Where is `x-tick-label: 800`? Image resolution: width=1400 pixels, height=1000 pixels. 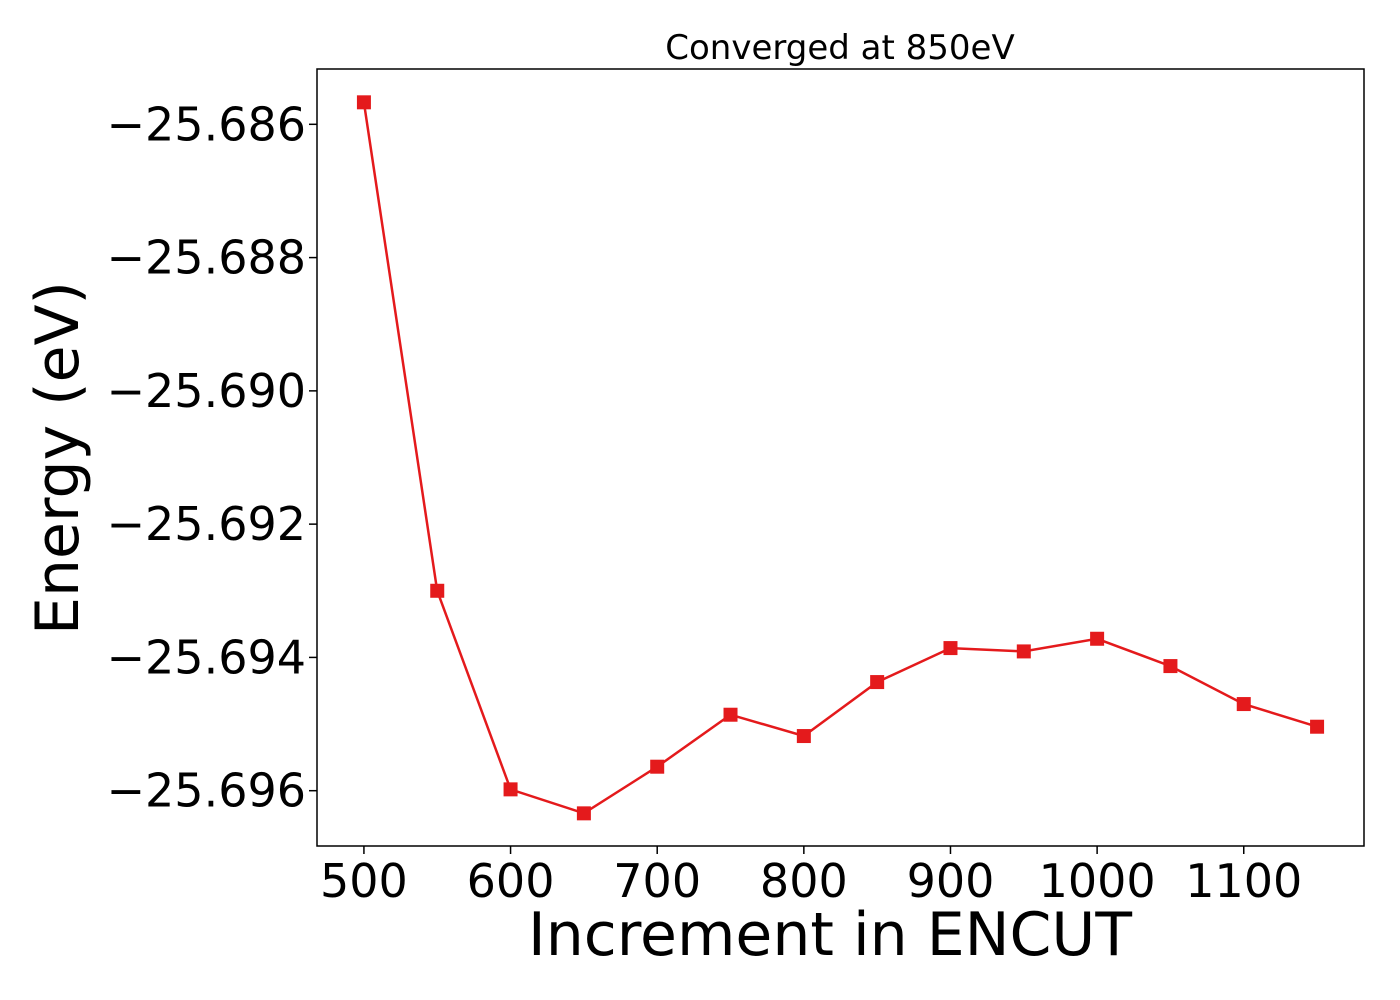
x-tick-label: 800 is located at coordinates (804, 881).